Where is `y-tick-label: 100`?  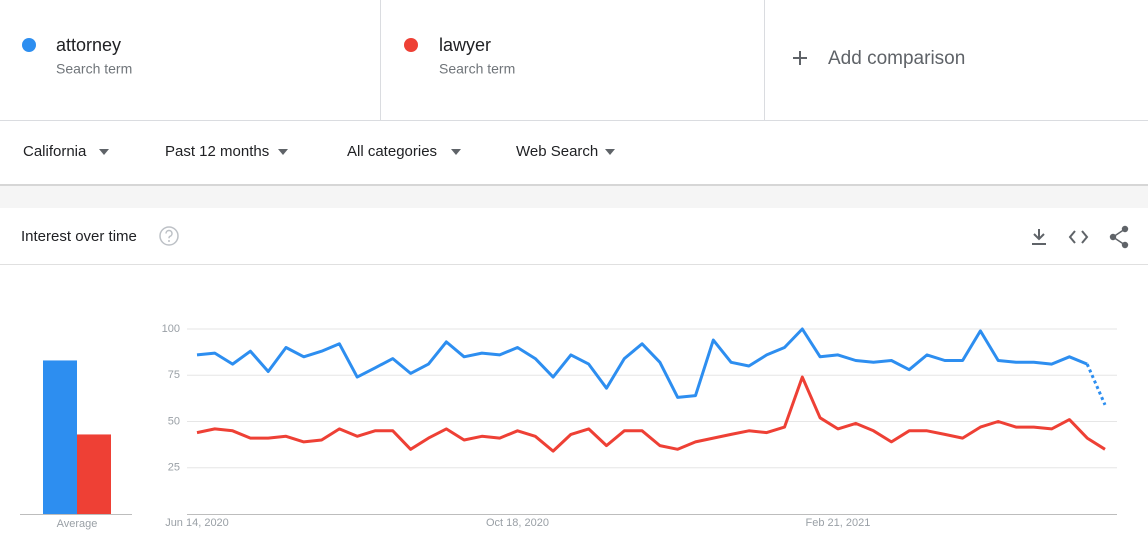
y-tick-label: 100 is located at coordinates (171, 329).